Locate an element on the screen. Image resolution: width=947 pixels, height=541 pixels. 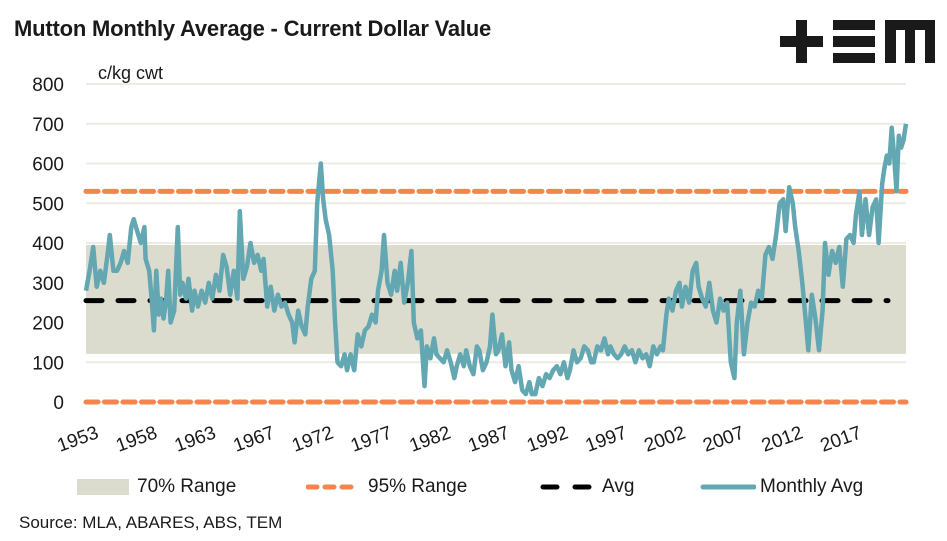
legend-item-monthly: Monthly Avg is located at coordinates (781, 487).